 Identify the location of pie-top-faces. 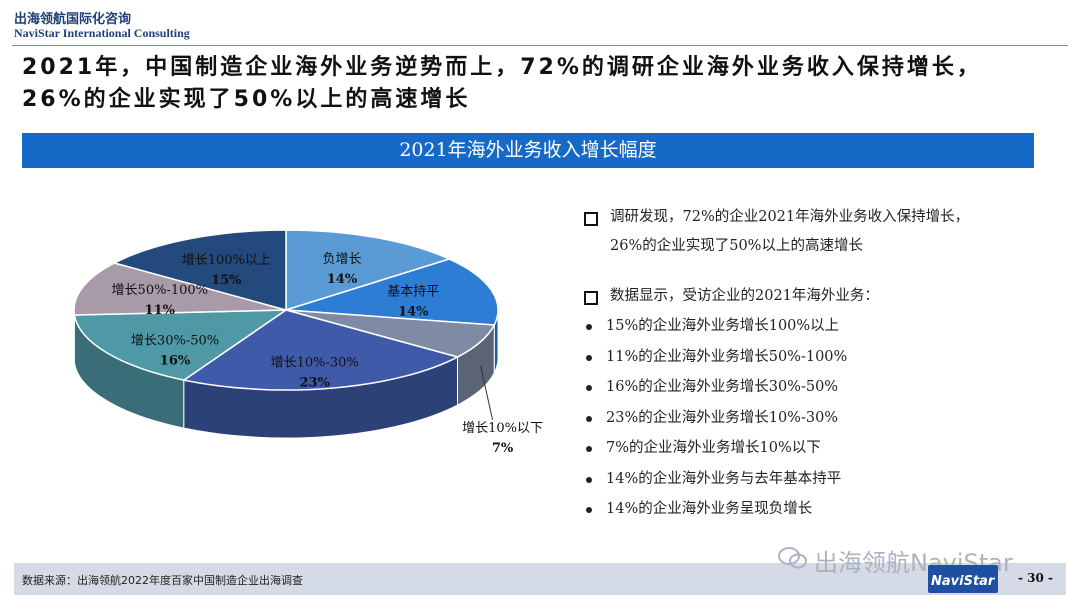
(286, 310).